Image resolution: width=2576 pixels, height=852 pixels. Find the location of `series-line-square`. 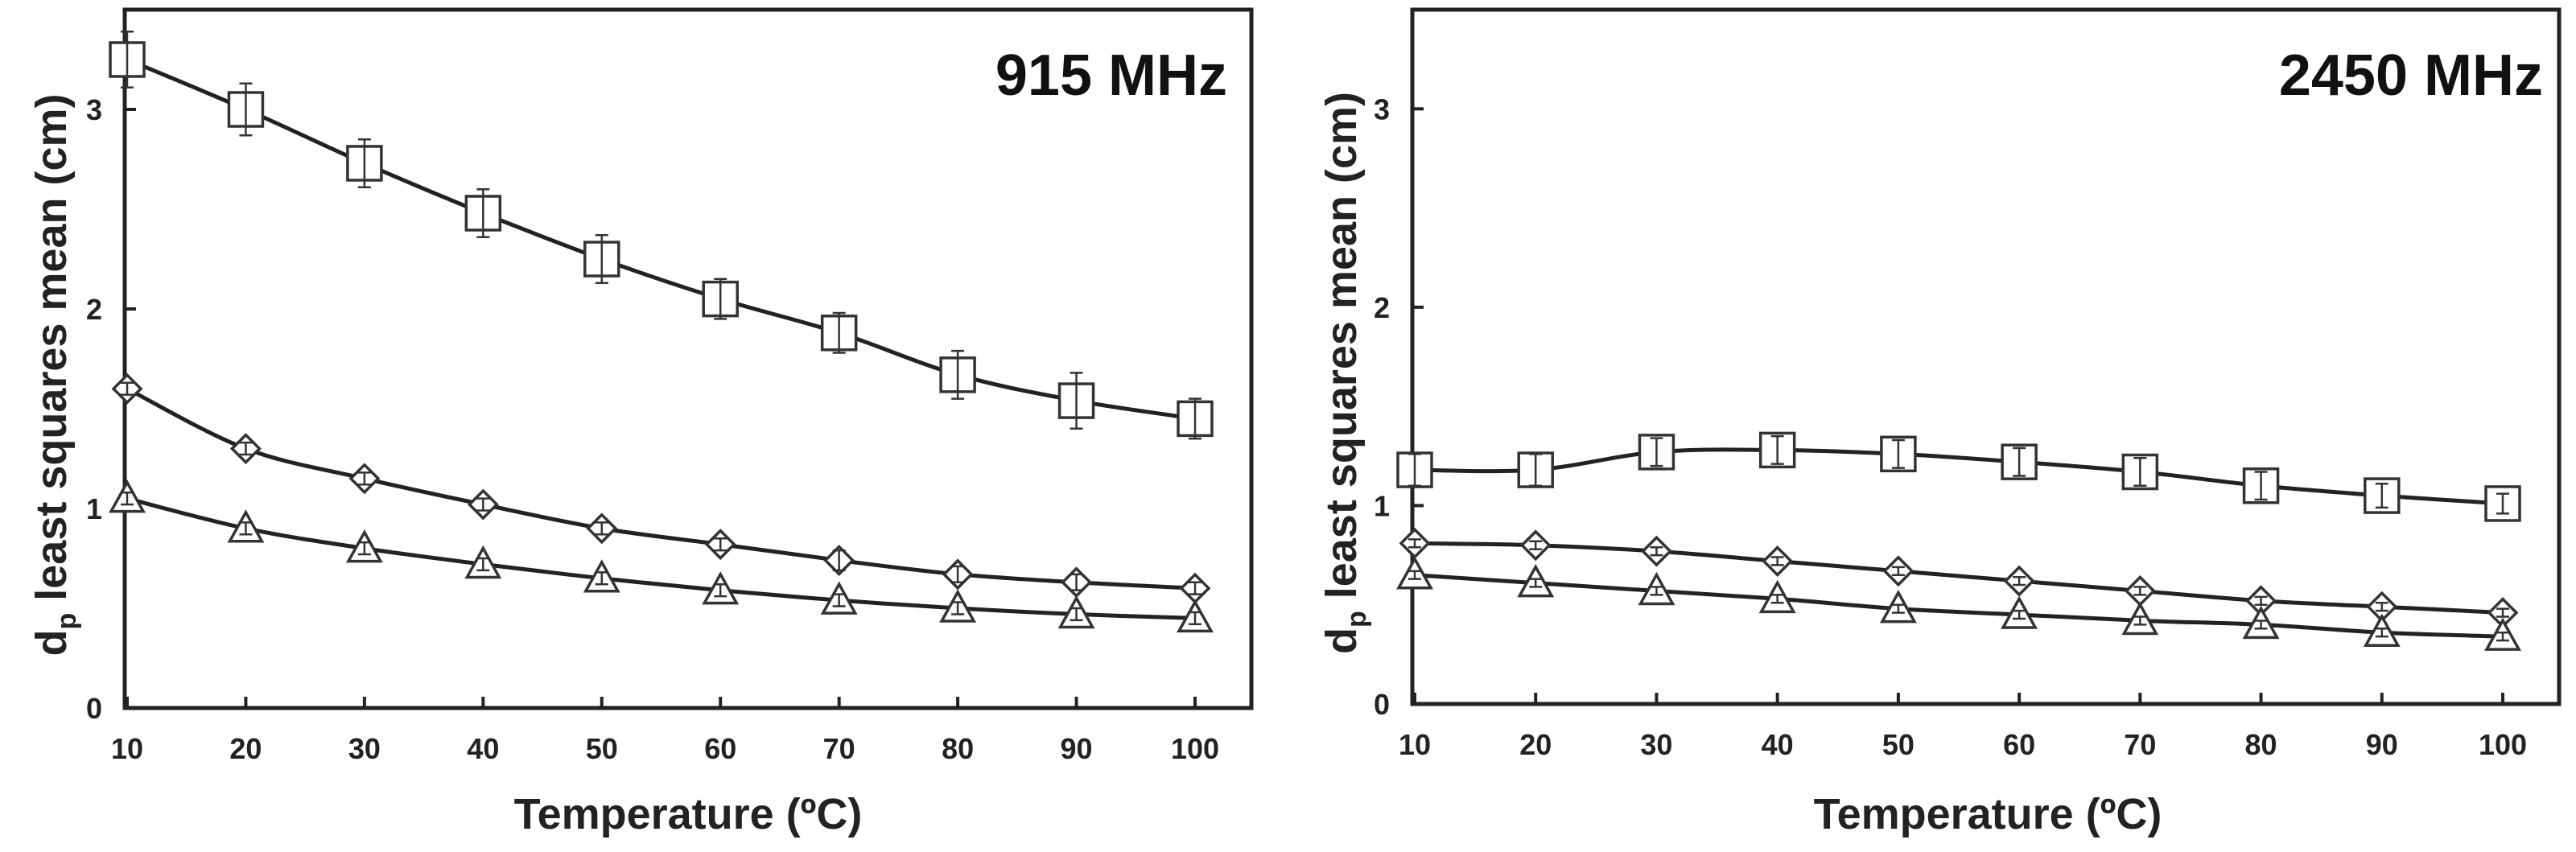

series-line-square is located at coordinates (1959, 476).